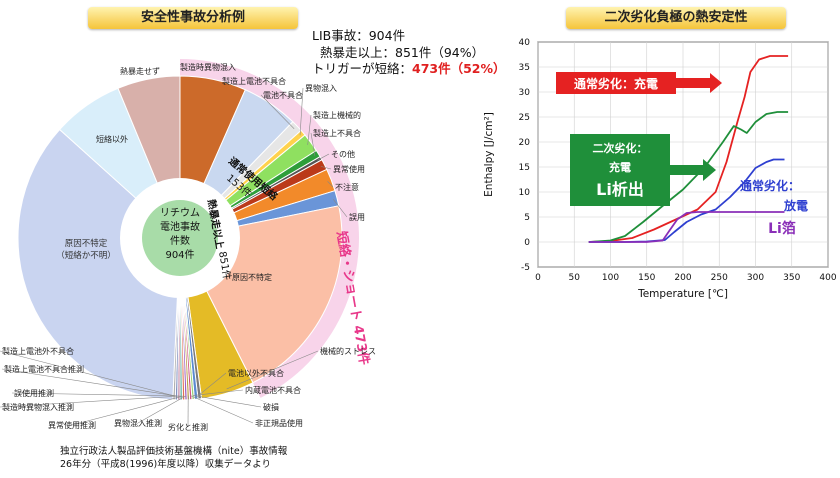 The image size is (840, 478). I want to click on y-tick-label: 10, so click(525, 193).